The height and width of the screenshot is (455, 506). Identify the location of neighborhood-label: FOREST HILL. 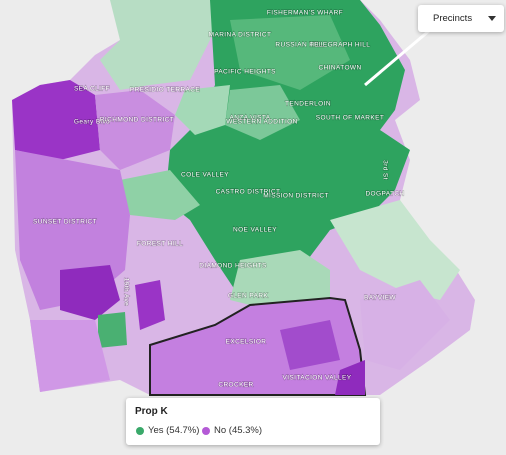
(160, 244).